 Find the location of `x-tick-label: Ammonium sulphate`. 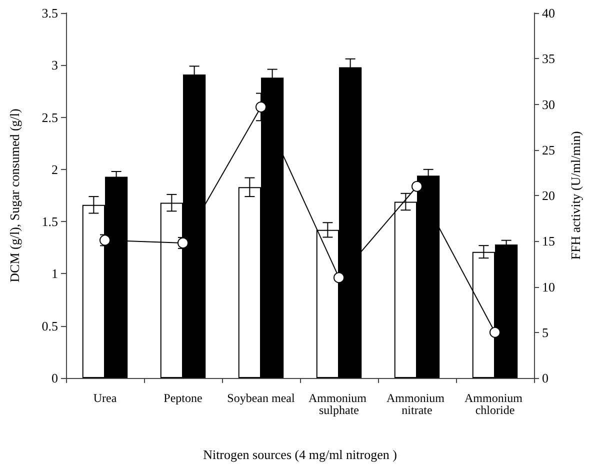

x-tick-label: Ammonium sulphate is located at coordinates (339, 404).